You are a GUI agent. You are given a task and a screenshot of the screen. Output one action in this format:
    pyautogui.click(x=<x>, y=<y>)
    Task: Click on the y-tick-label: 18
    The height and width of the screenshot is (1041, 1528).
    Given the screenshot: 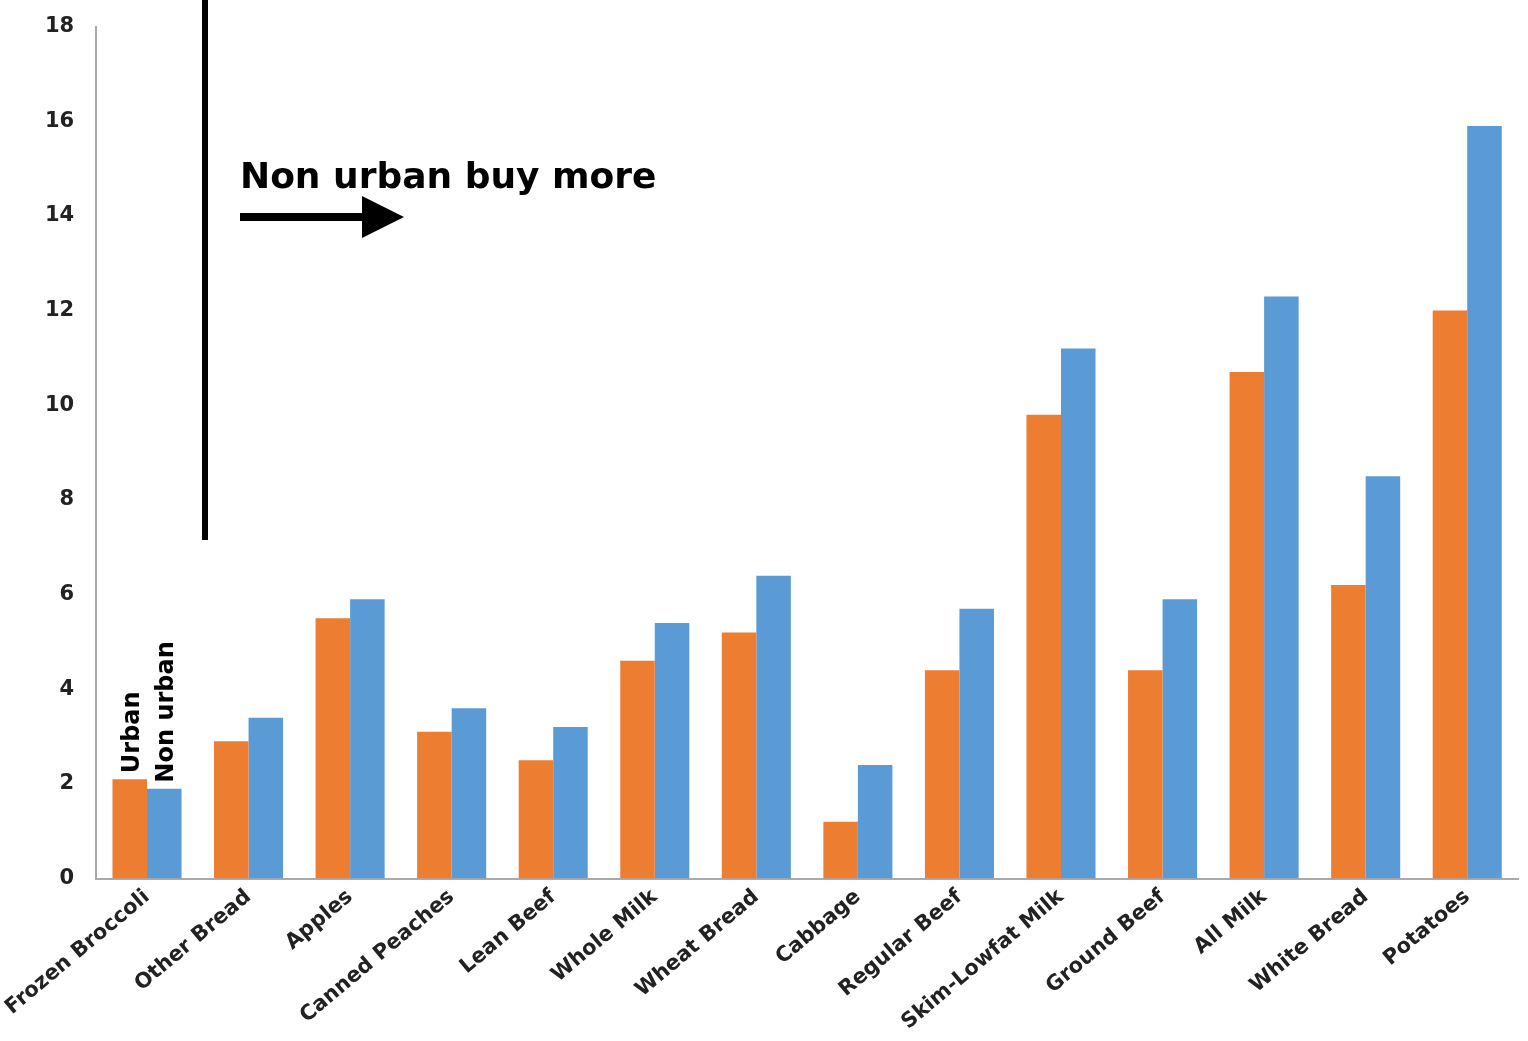 What is the action you would take?
    pyautogui.click(x=59, y=25)
    